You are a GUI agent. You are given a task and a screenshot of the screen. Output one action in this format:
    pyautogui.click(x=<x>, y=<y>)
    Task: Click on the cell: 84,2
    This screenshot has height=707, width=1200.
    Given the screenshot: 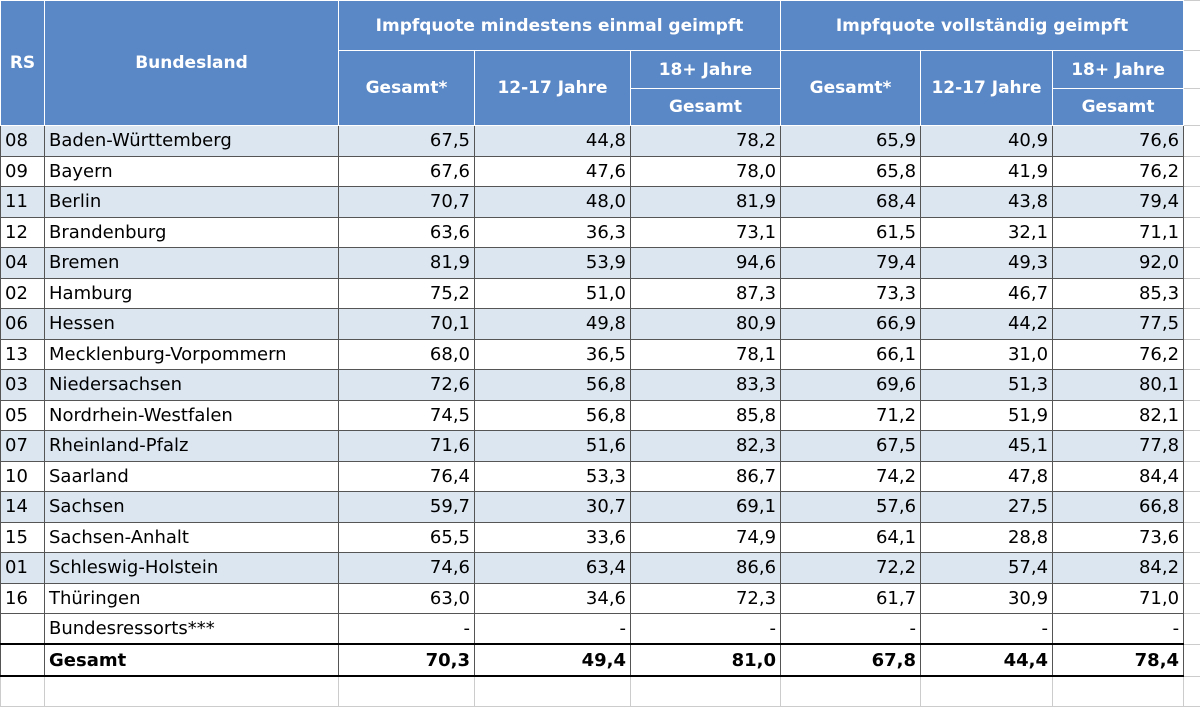 What is the action you would take?
    pyautogui.click(x=1118, y=568)
    